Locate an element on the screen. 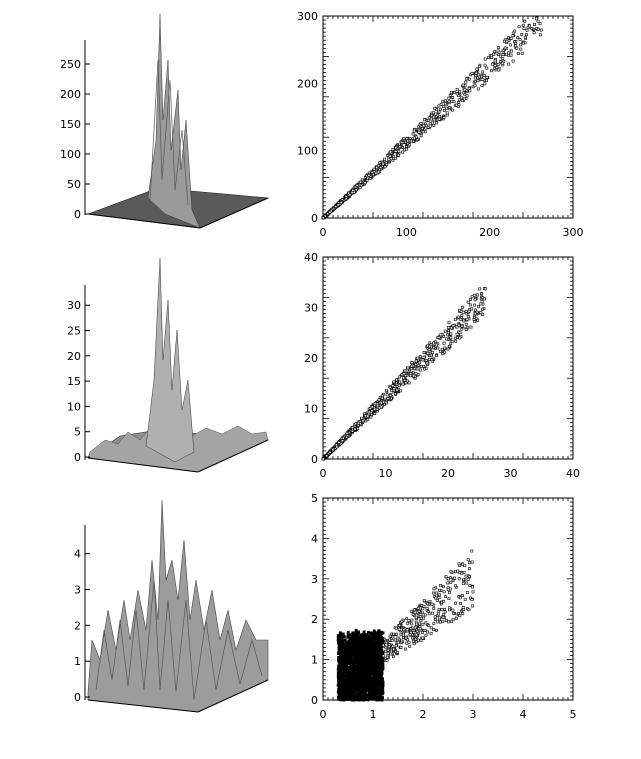  surface-plot-3: 0 1 2 3 4 is located at coordinates (171, 606).